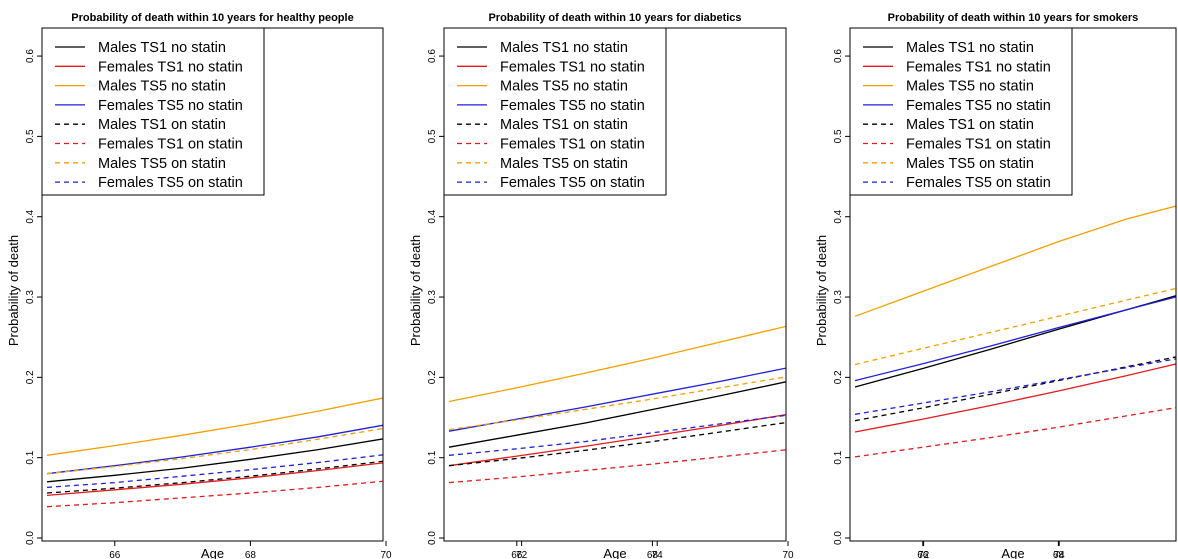 This screenshot has height=559, width=1178. What do you see at coordinates (386, 554) in the screenshot?
I see `x-tick-label: 70` at bounding box center [386, 554].